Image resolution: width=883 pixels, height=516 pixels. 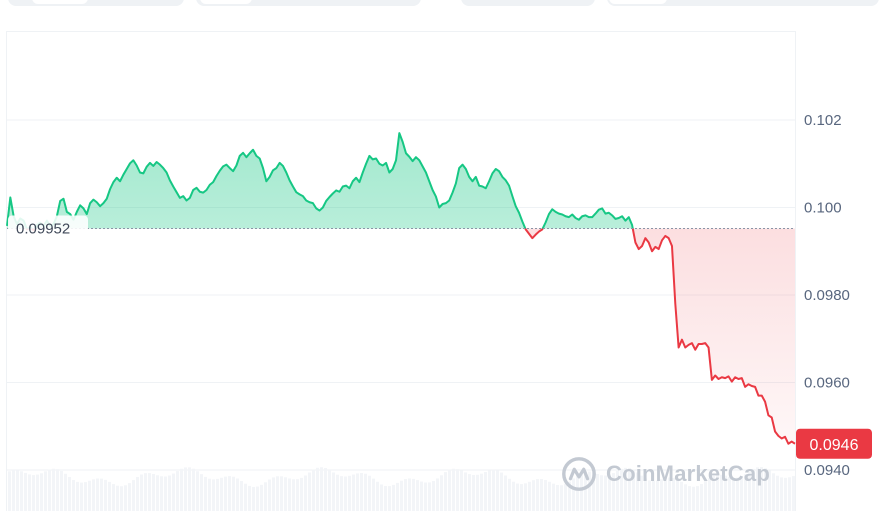 What do you see at coordinates (441, 4) in the screenshot?
I see `timeframe-tabs` at bounding box center [441, 4].